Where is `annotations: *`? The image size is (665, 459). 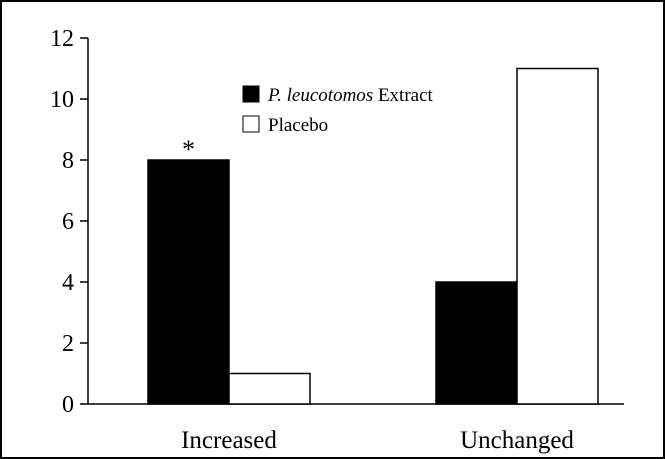 annotations: * is located at coordinates (188, 149).